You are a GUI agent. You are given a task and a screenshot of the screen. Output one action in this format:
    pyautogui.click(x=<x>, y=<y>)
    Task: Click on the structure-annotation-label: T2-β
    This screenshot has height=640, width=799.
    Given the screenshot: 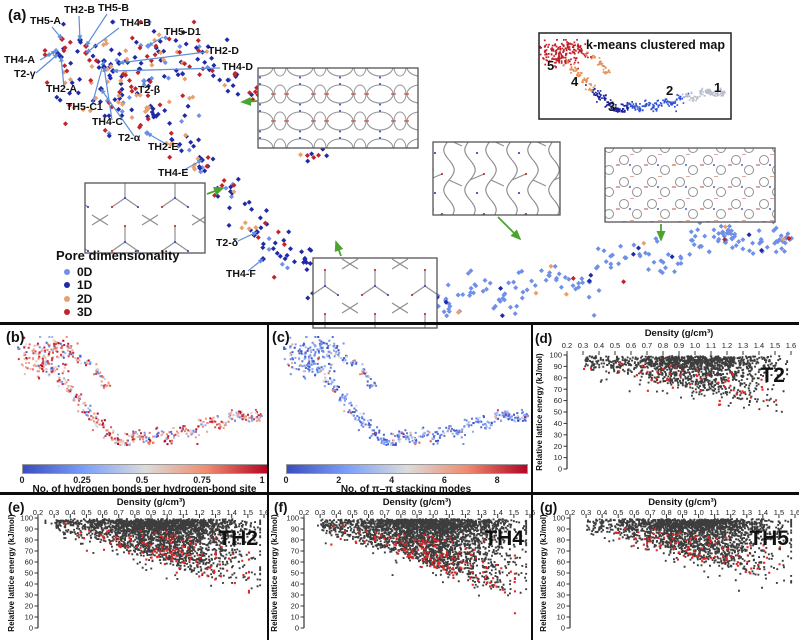 What is the action you would take?
    pyautogui.click(x=149, y=90)
    